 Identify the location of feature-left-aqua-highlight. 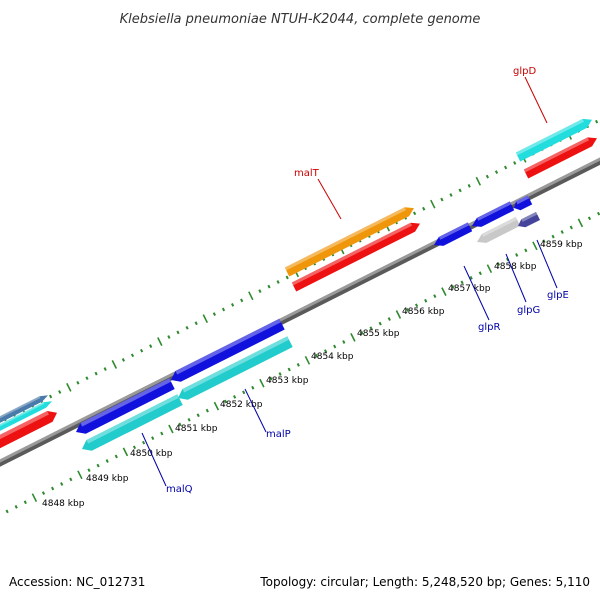
(22, 414).